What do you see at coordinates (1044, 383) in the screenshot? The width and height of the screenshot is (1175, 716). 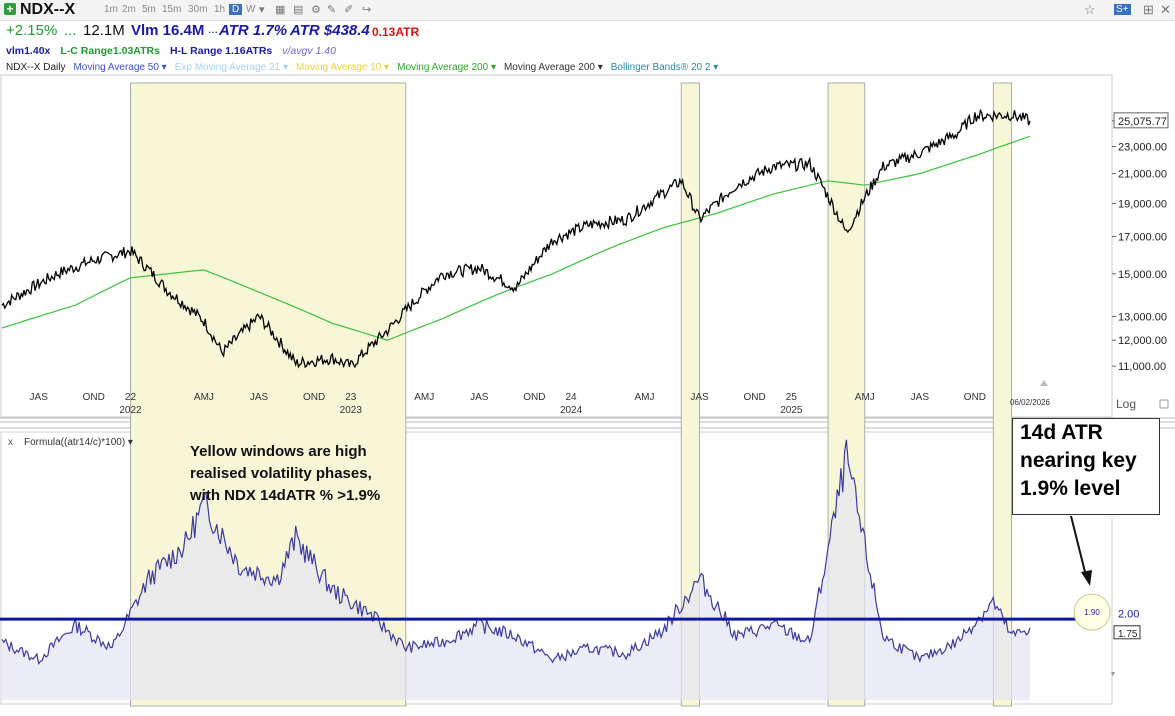 I see `scroll-up-icon` at bounding box center [1044, 383].